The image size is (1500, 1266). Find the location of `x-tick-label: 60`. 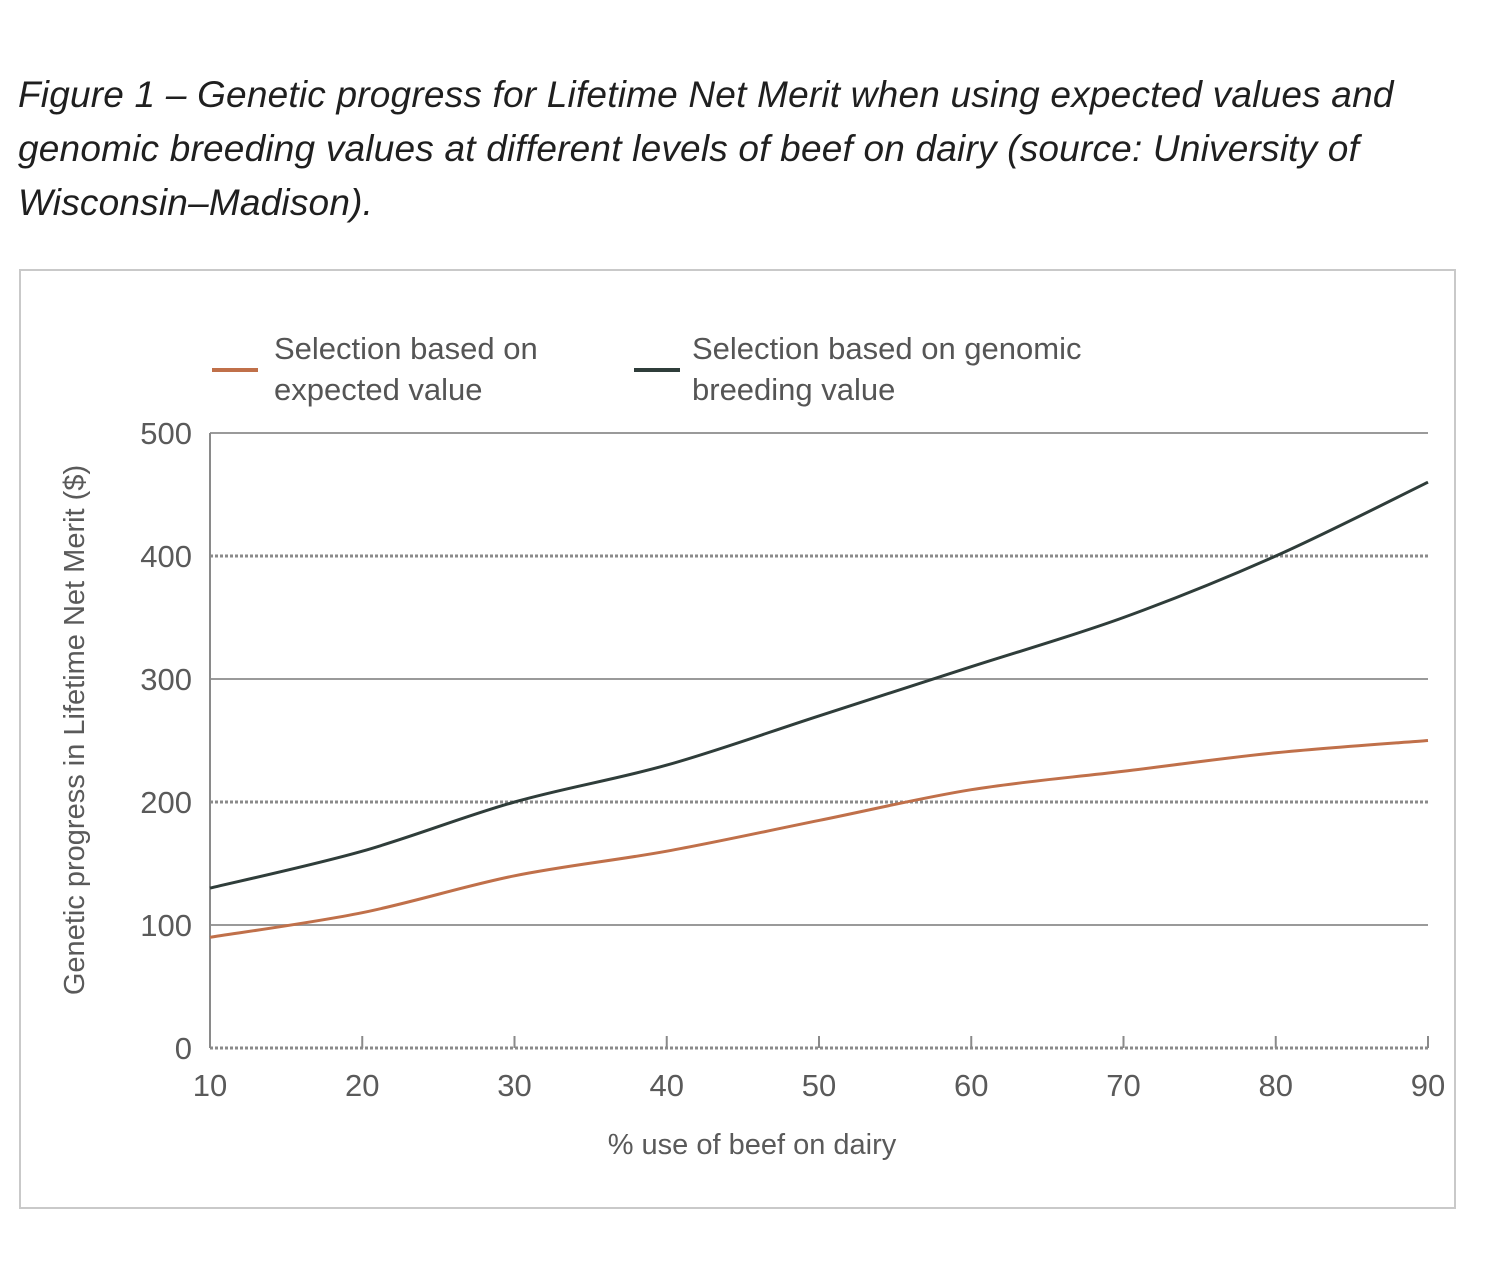

x-tick-label: 60 is located at coordinates (971, 1085).